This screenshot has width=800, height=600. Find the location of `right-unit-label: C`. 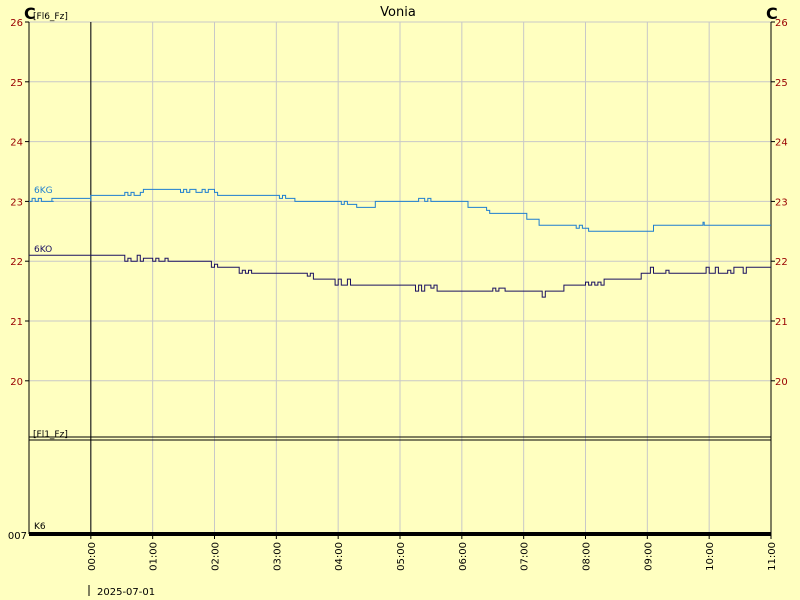

right-unit-label: C is located at coordinates (772, 13).